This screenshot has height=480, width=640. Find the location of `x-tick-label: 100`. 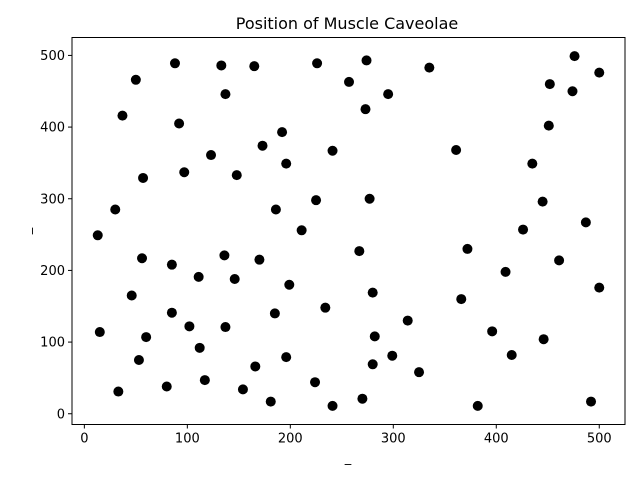

x-tick-label: 100 is located at coordinates (187, 439).